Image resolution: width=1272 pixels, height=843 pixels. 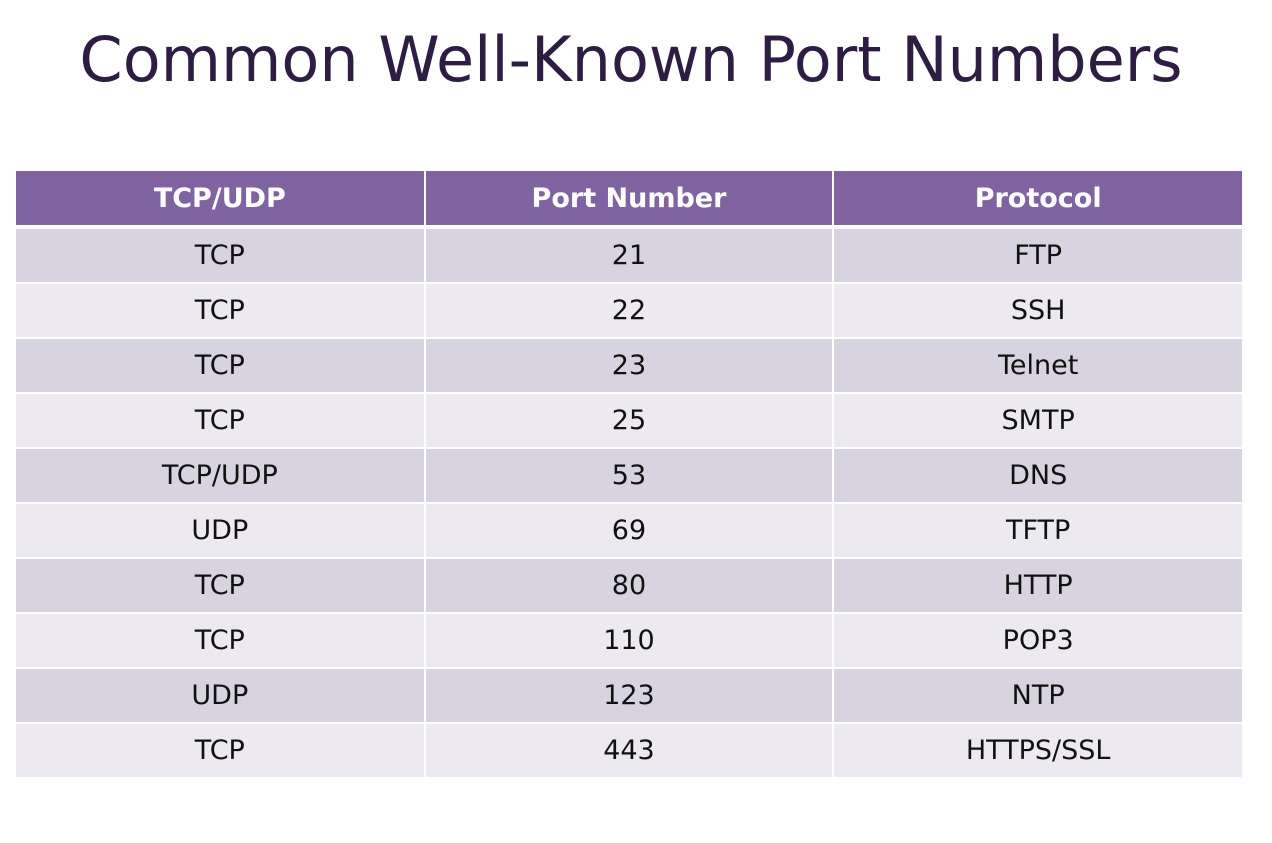 I want to click on cell-protocol: FTP, so click(x=1037, y=255).